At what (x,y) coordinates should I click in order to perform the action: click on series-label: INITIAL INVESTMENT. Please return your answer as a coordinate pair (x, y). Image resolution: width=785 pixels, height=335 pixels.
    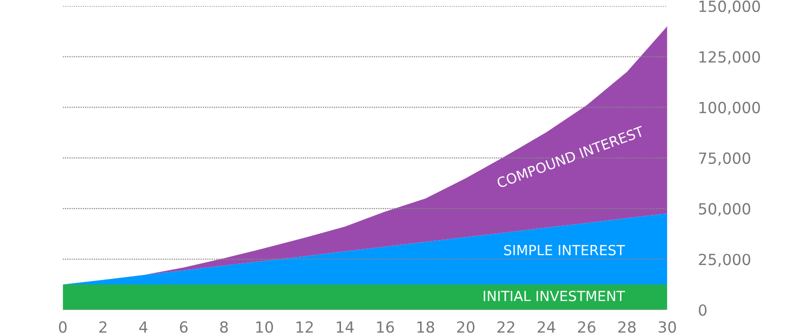
    Looking at the image, I should click on (554, 296).